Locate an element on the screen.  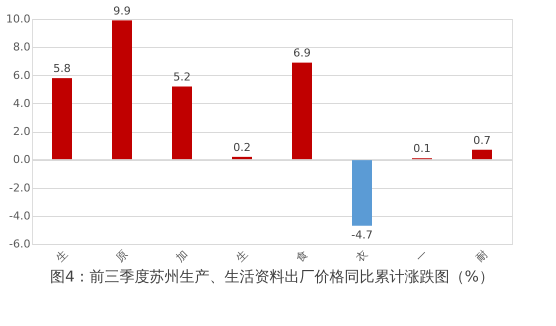
y-tick-label: -6.0 is located at coordinates (19, 244).